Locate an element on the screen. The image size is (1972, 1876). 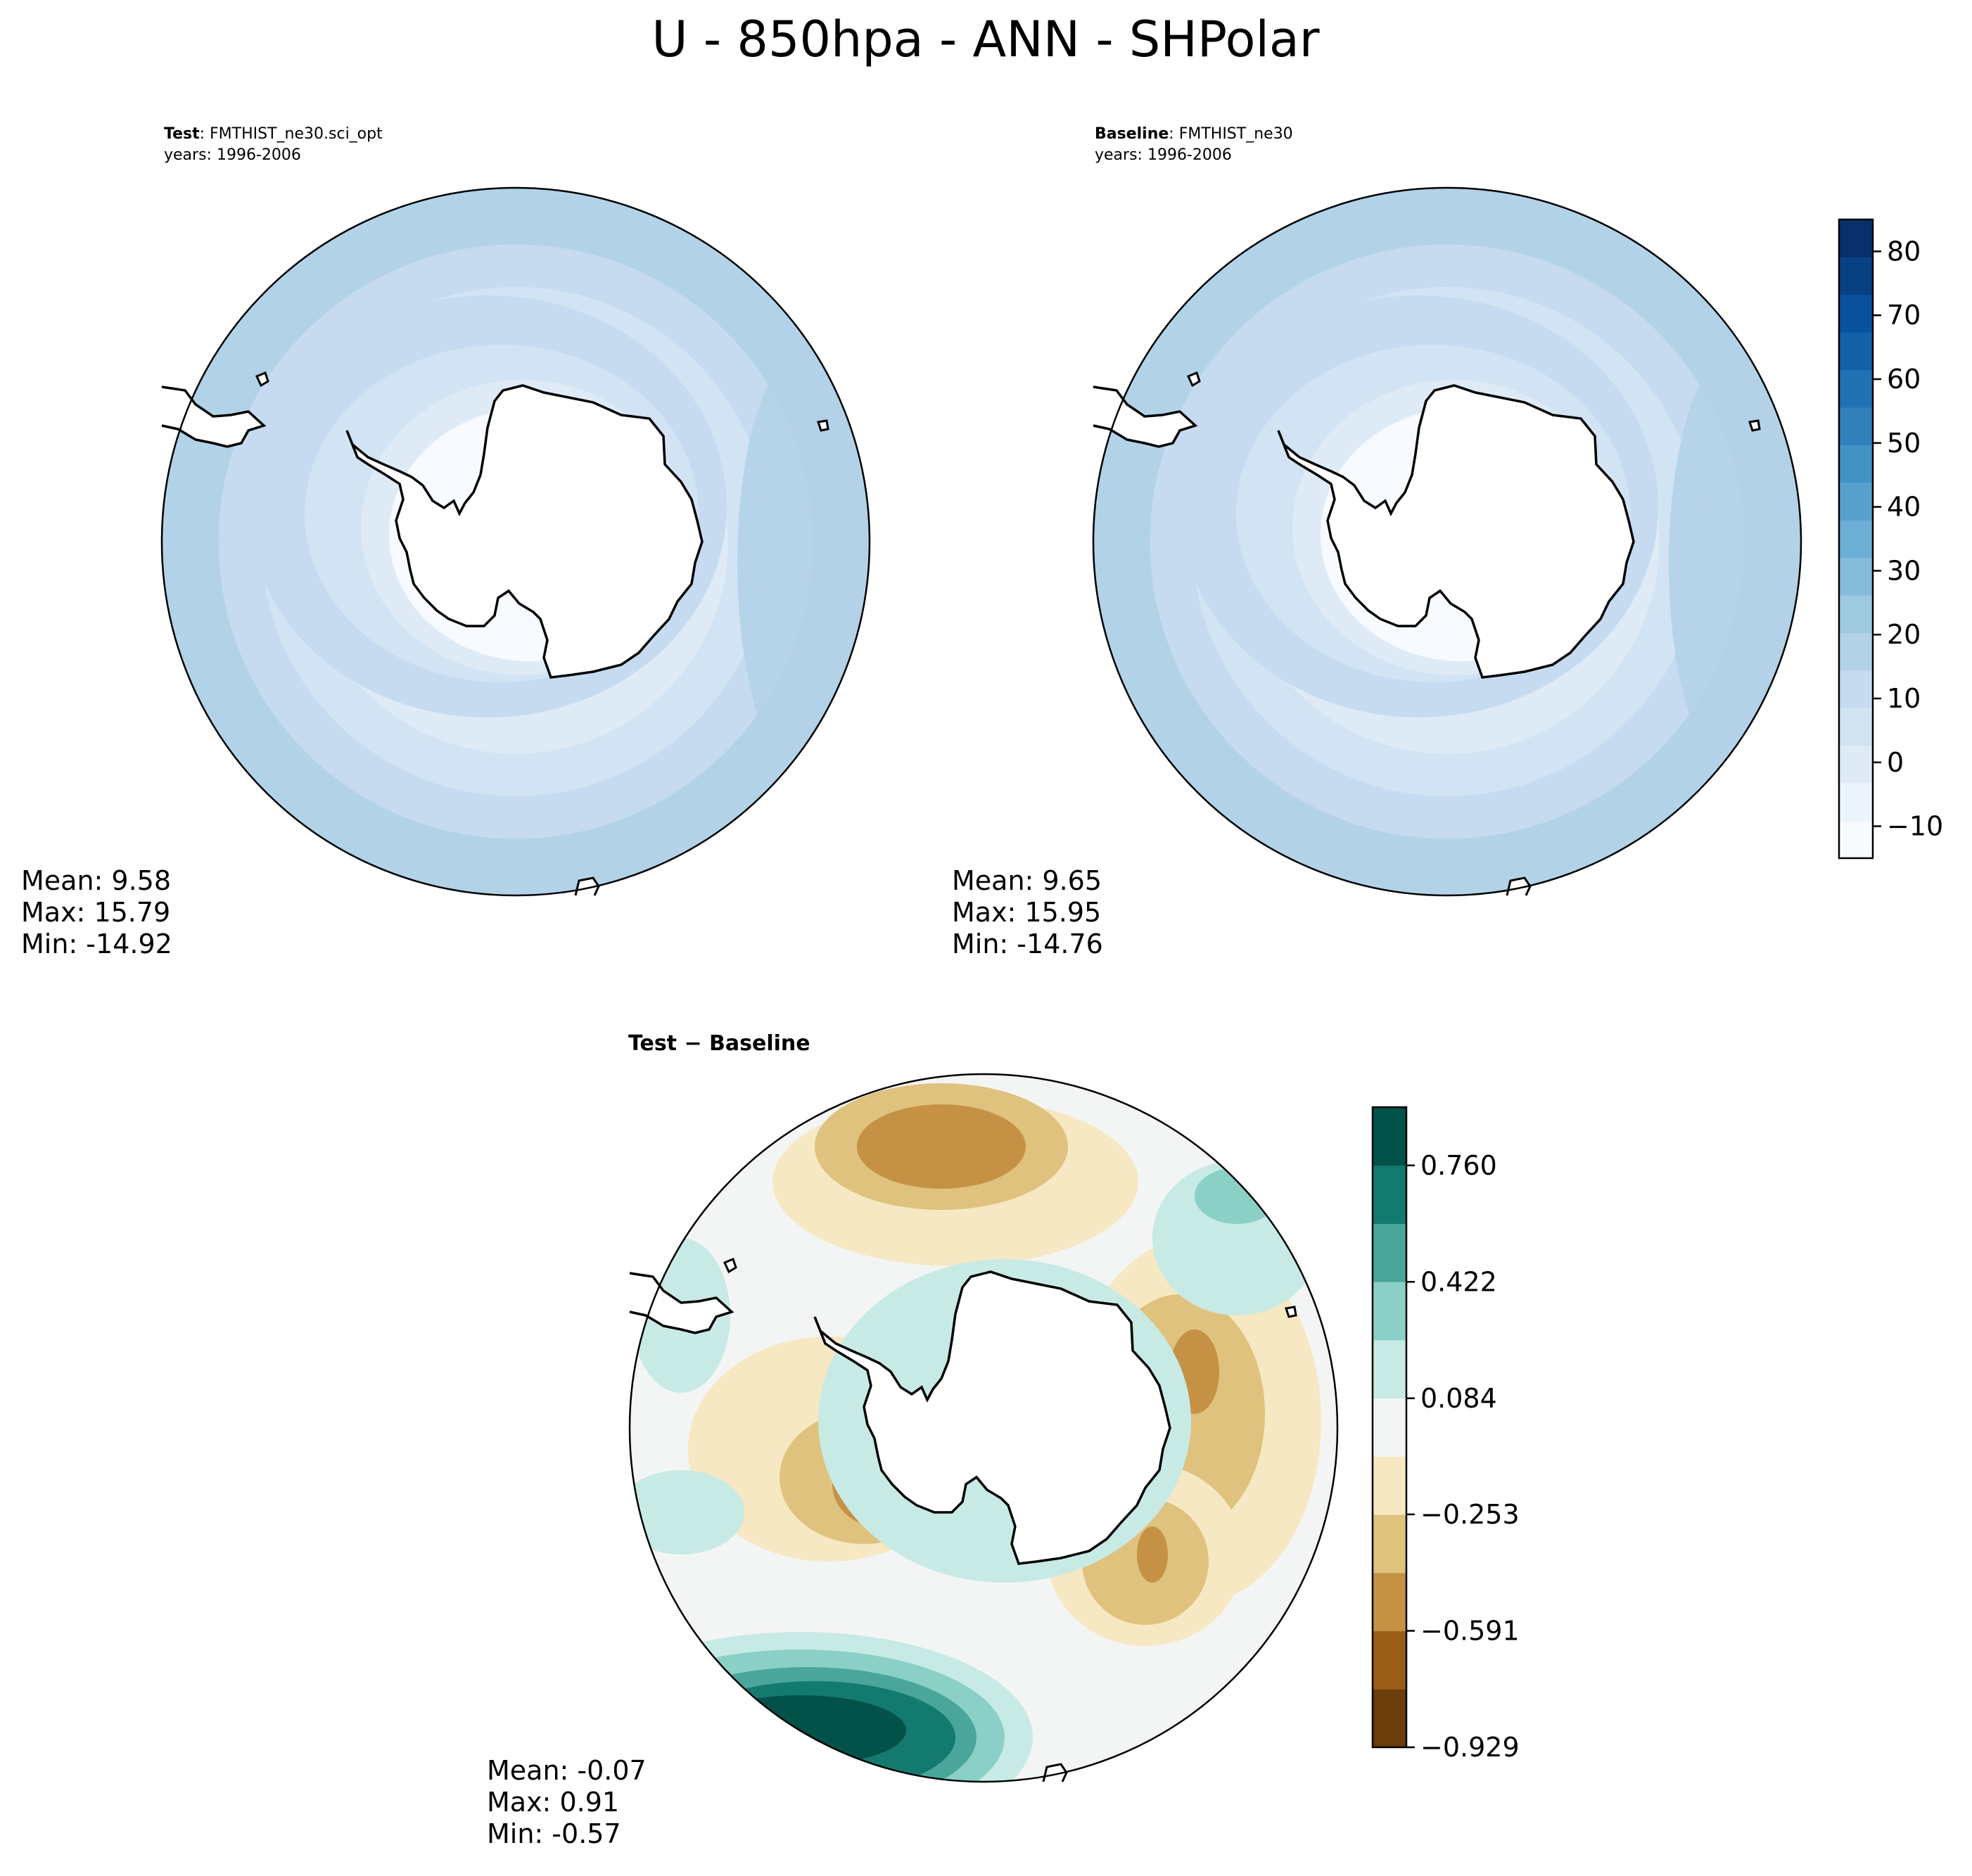
test-panel-label-bold: Test is located at coordinates (182, 134).